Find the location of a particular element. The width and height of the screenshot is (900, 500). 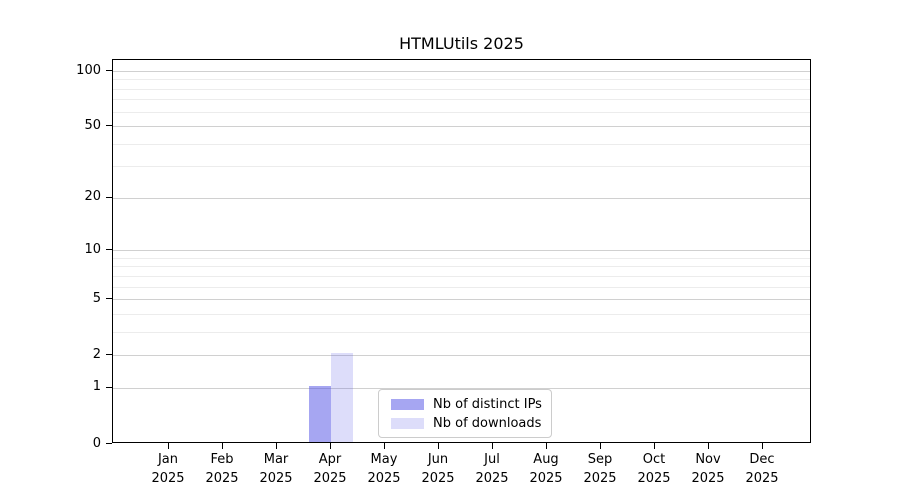

legend-item-distinct-ips: Nb of distinct IPs is located at coordinates (466, 404).